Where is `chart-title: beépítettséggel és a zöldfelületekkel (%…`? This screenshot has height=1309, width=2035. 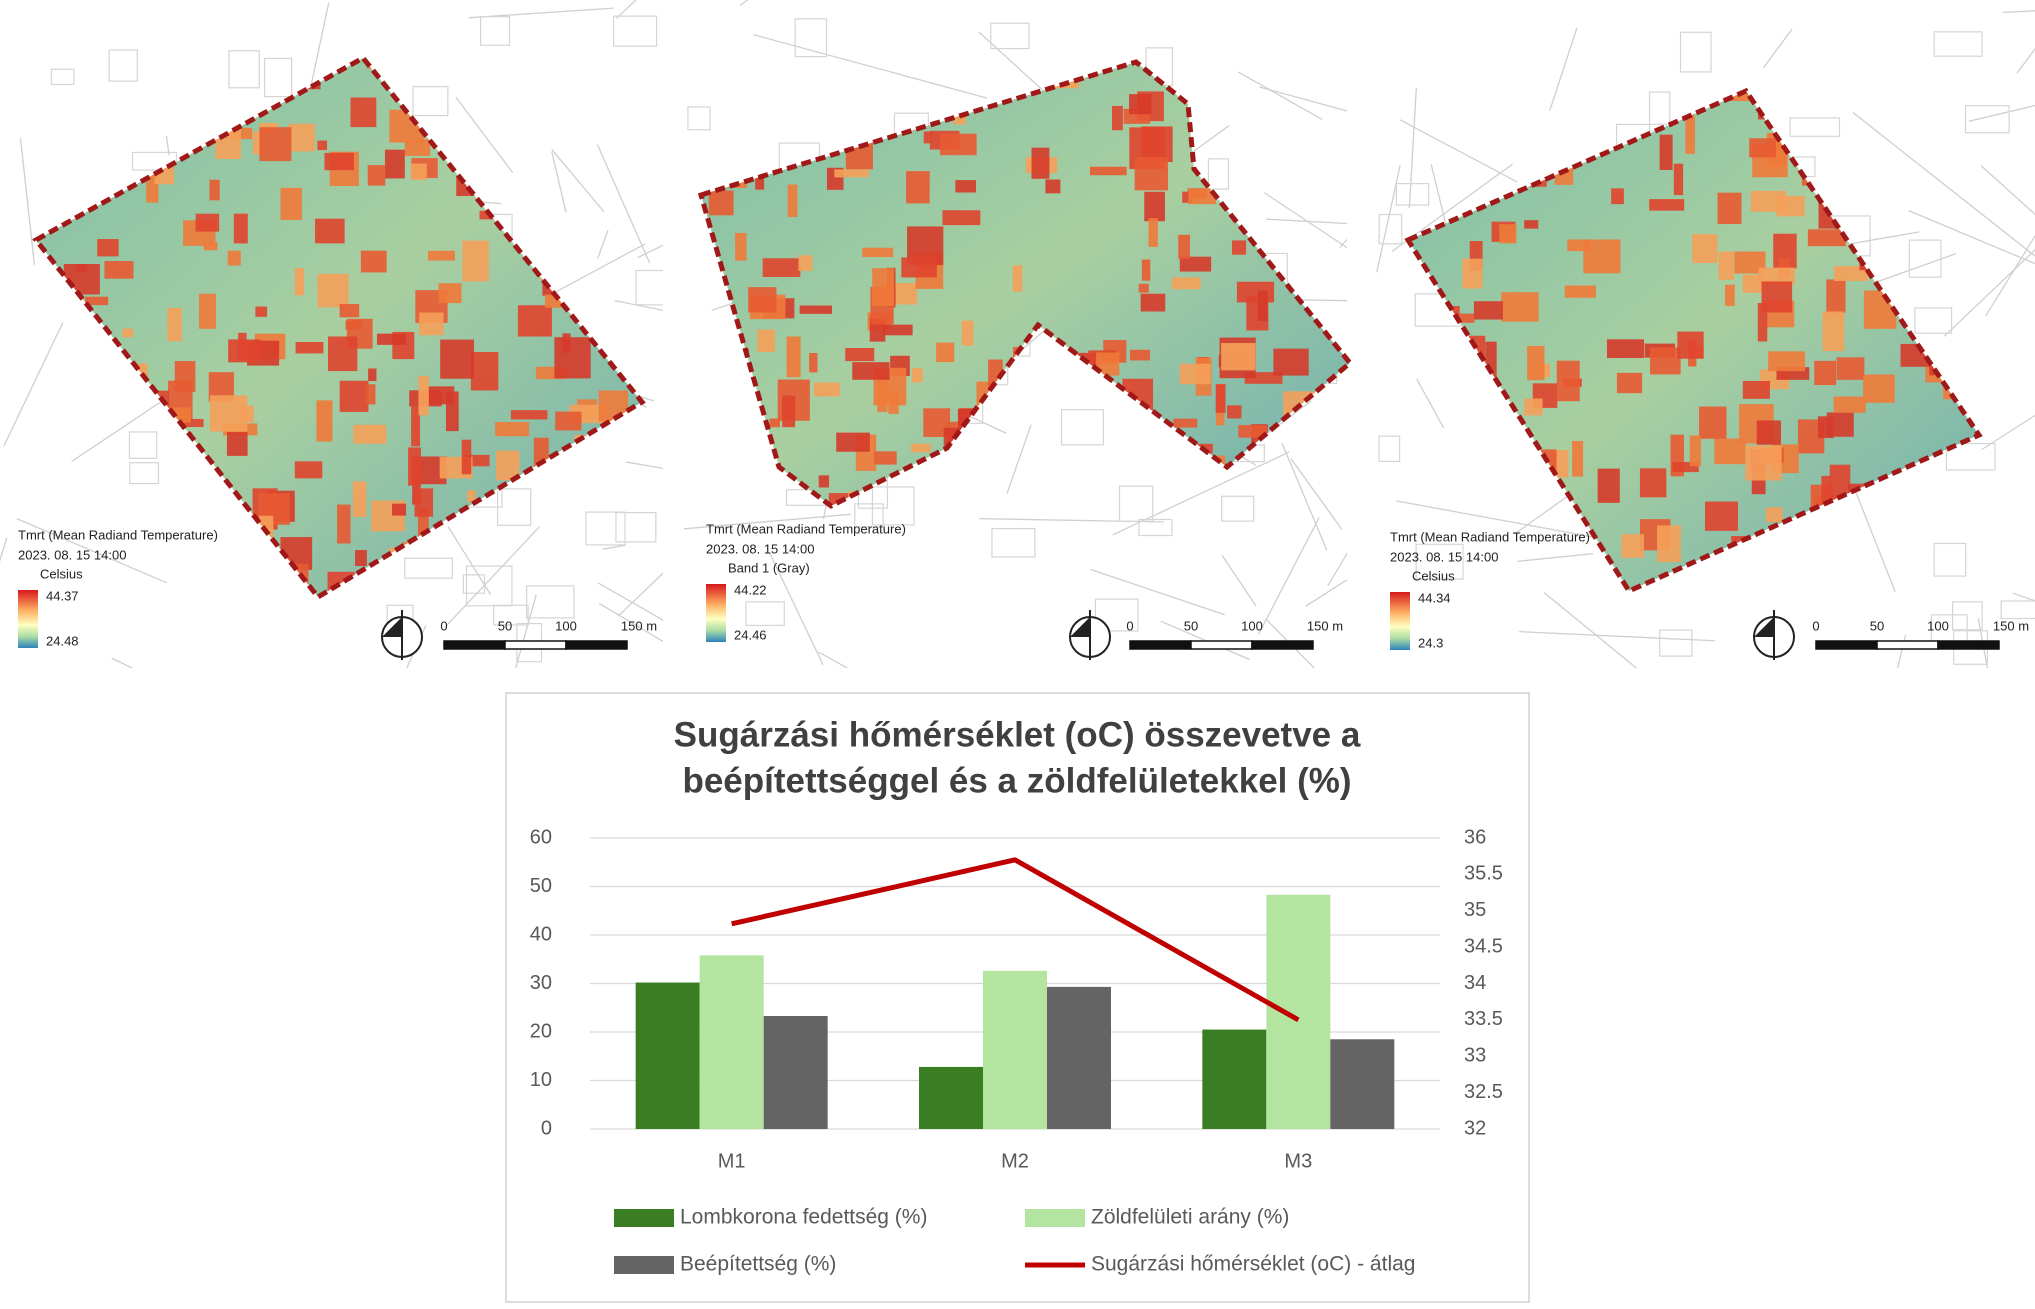 chart-title: beépítettséggel és a zöldfelületekkel (%… is located at coordinates (1016, 780).